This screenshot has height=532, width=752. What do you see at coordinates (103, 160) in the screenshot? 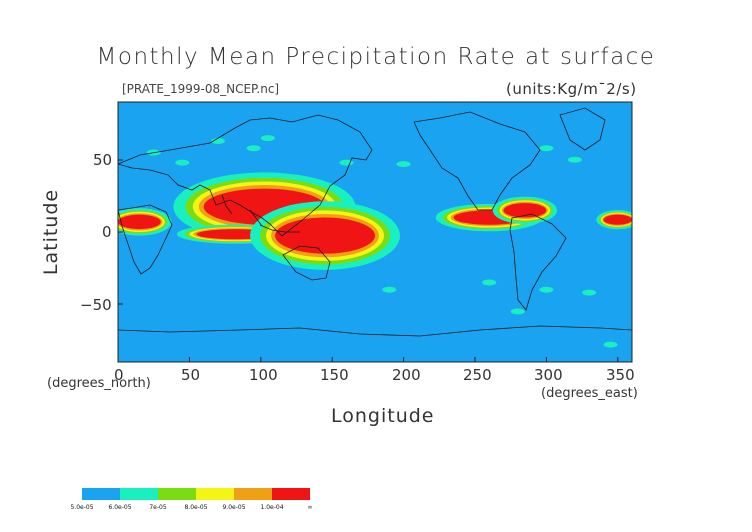
I see `y-tick-label: 50` at bounding box center [103, 160].